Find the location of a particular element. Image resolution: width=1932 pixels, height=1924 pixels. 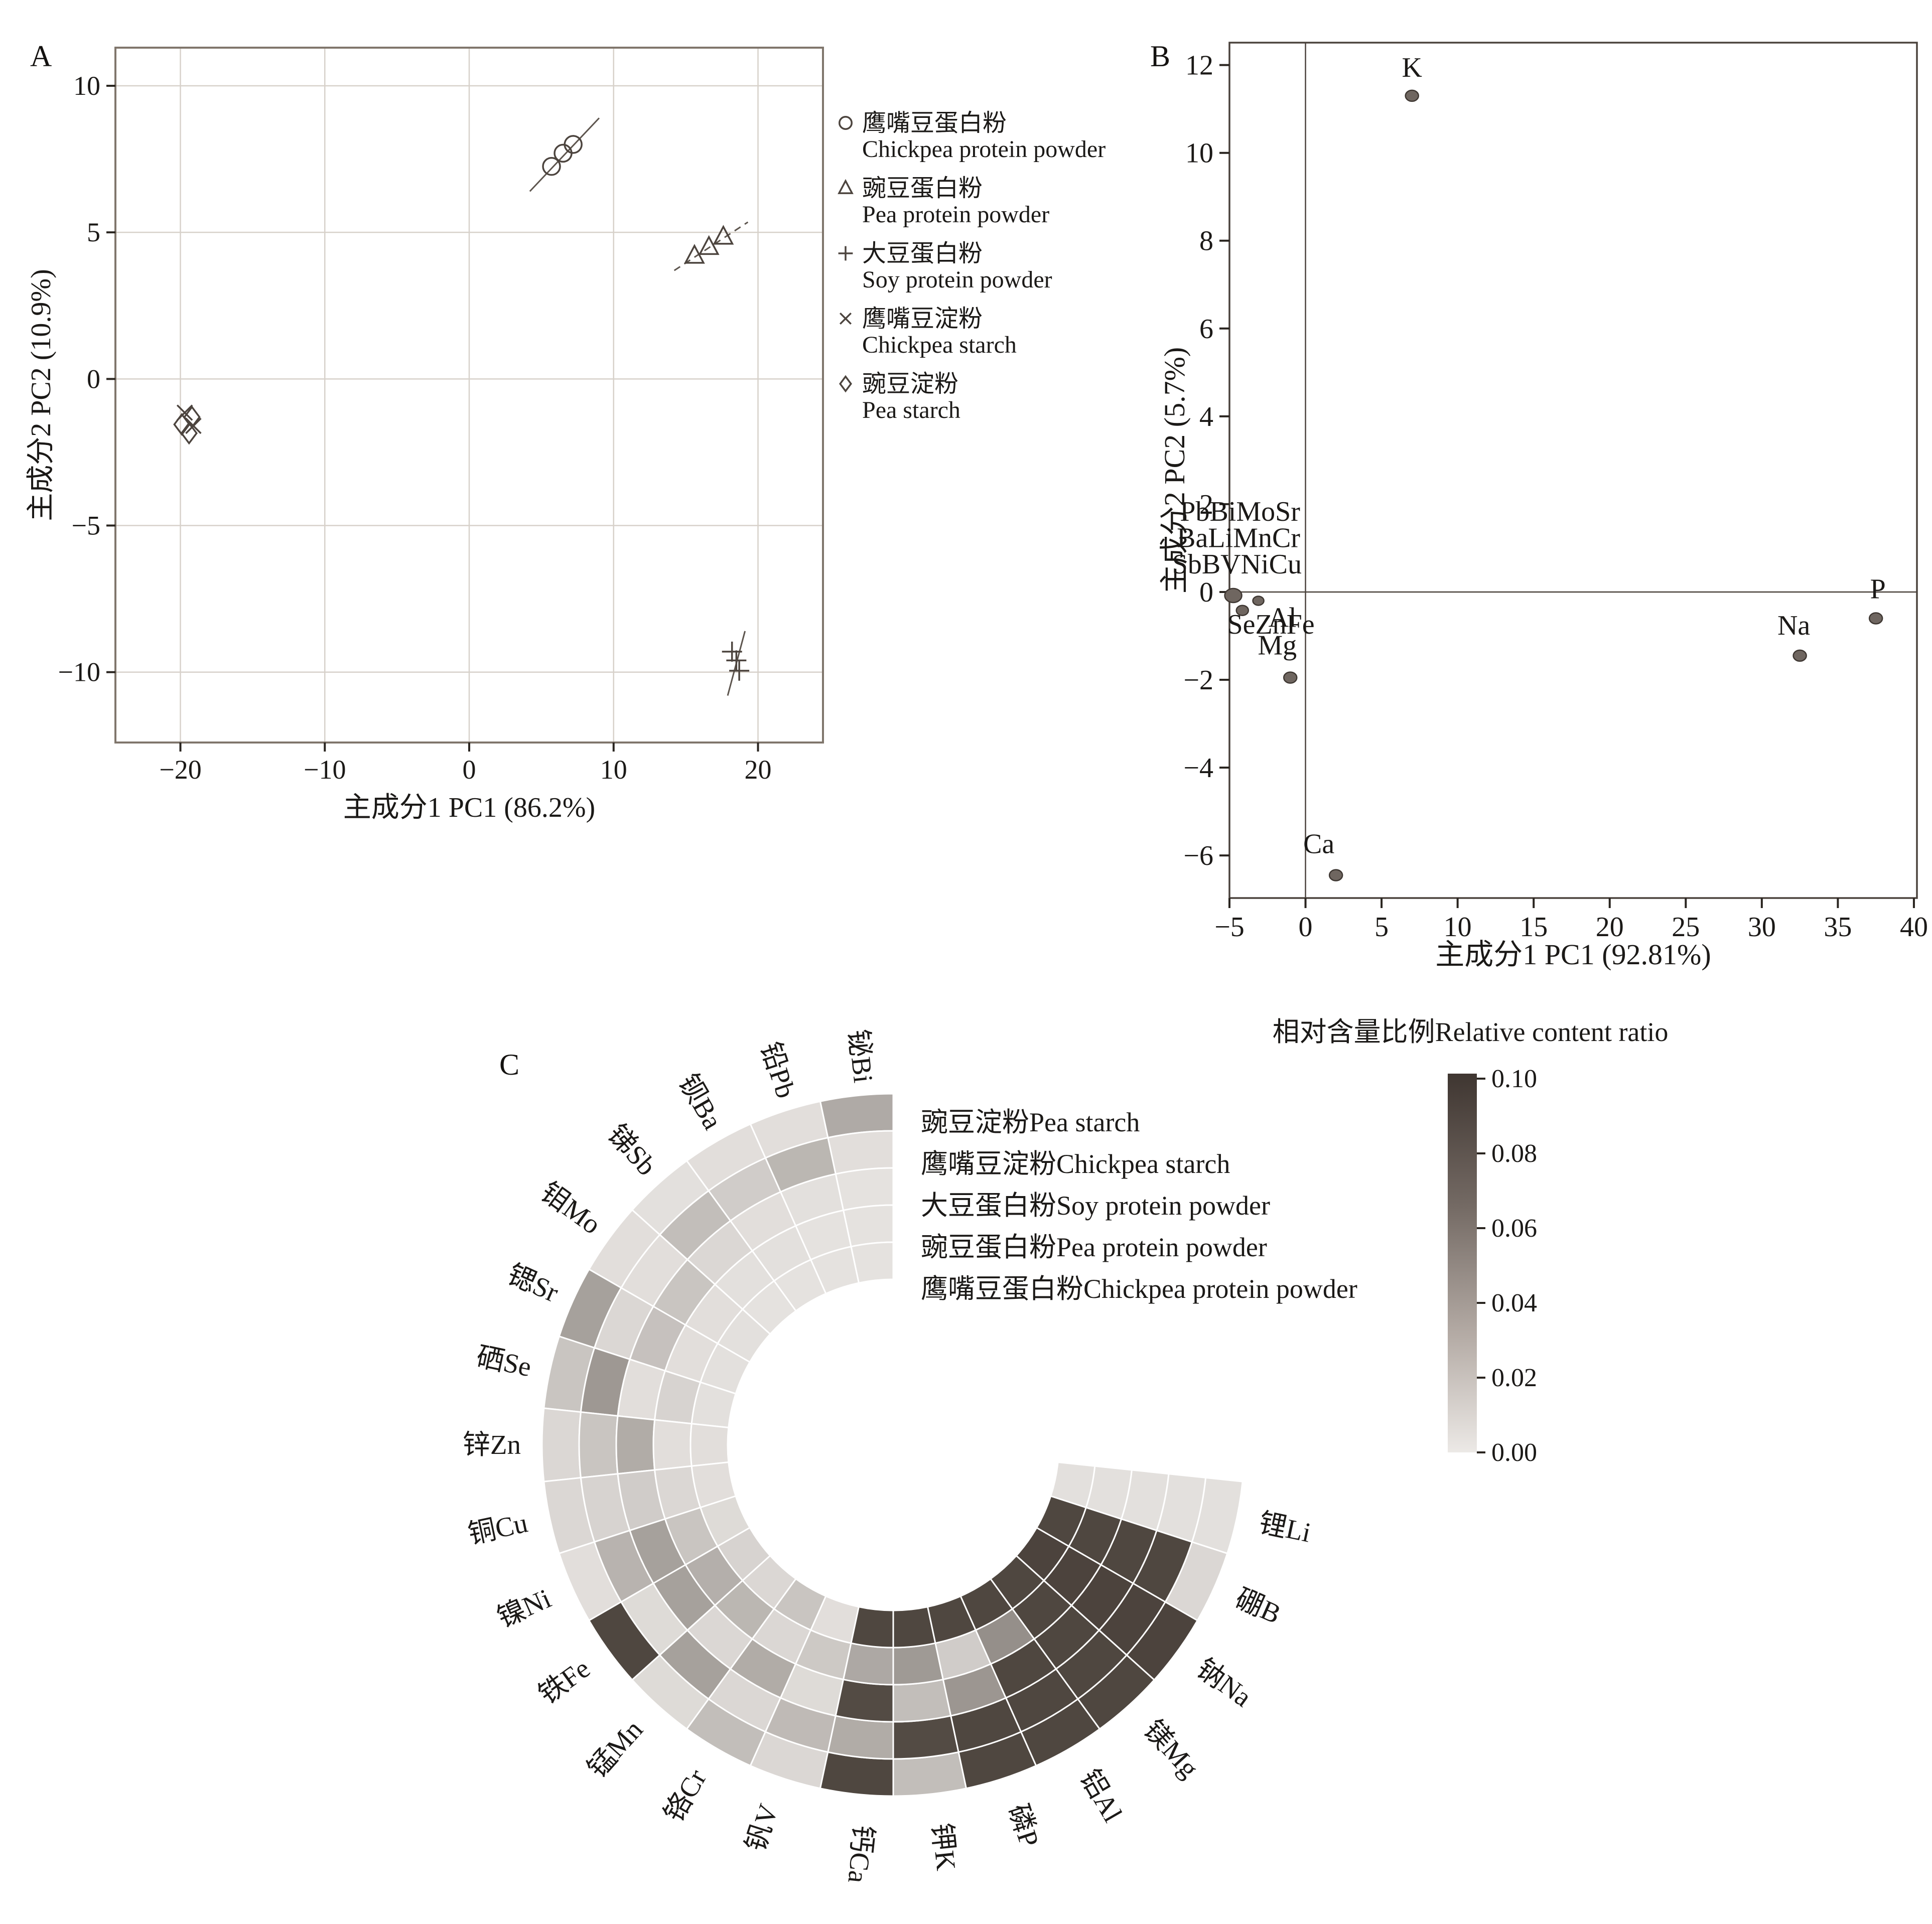

x-axis-title: 主成分1 PC1 (86.2%) is located at coordinates (469, 807).